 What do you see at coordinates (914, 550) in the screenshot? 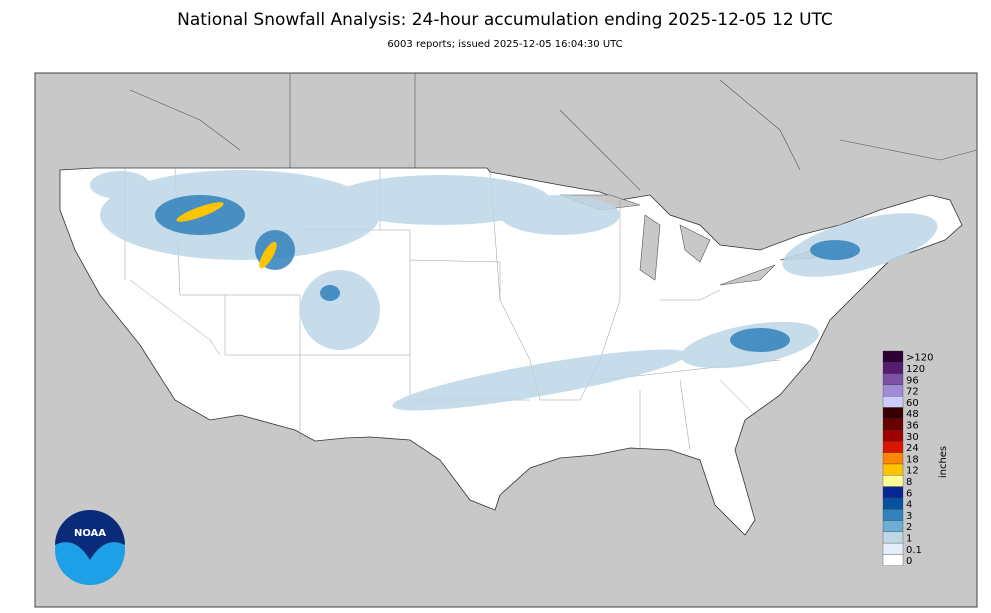
I see `legend-label: 0.1` at bounding box center [914, 550].